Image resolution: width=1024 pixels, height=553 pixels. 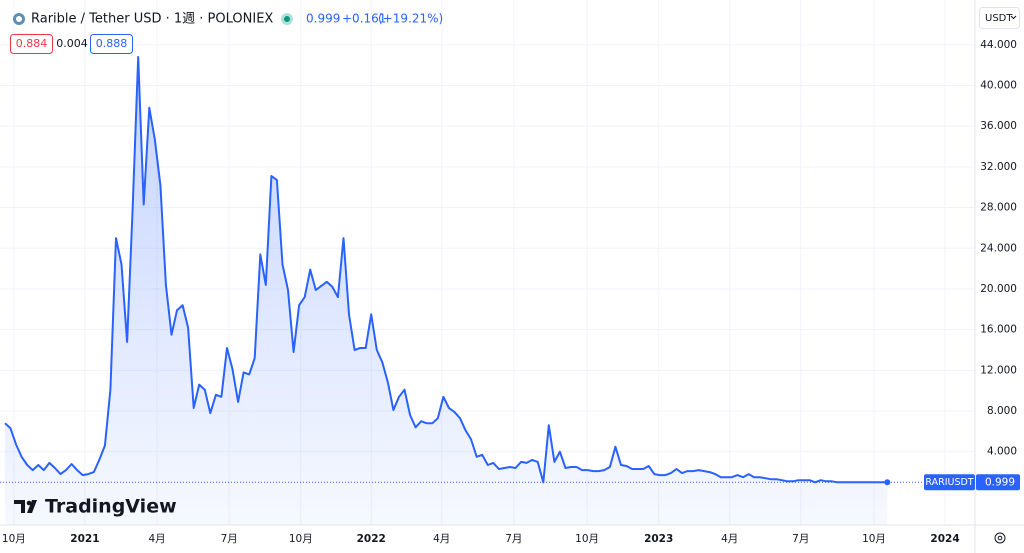 What do you see at coordinates (998, 45) in the screenshot?
I see `y-tick-label: 44.000` at bounding box center [998, 45].